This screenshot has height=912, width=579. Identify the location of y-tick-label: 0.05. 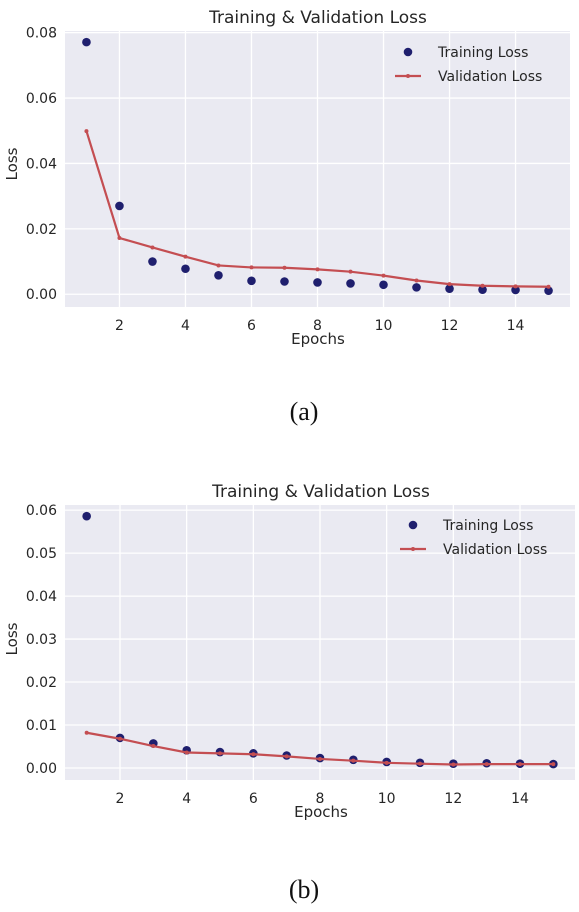
(41, 554).